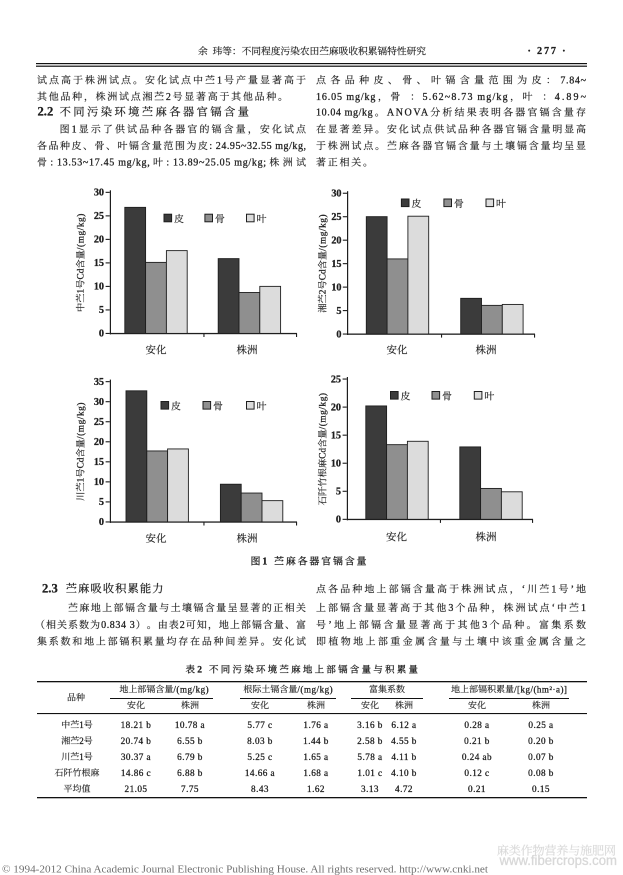 This screenshot has width=623, height=875. Describe the element at coordinates (46, 112) in the screenshot. I see `svg-text: 2.2` at that location.